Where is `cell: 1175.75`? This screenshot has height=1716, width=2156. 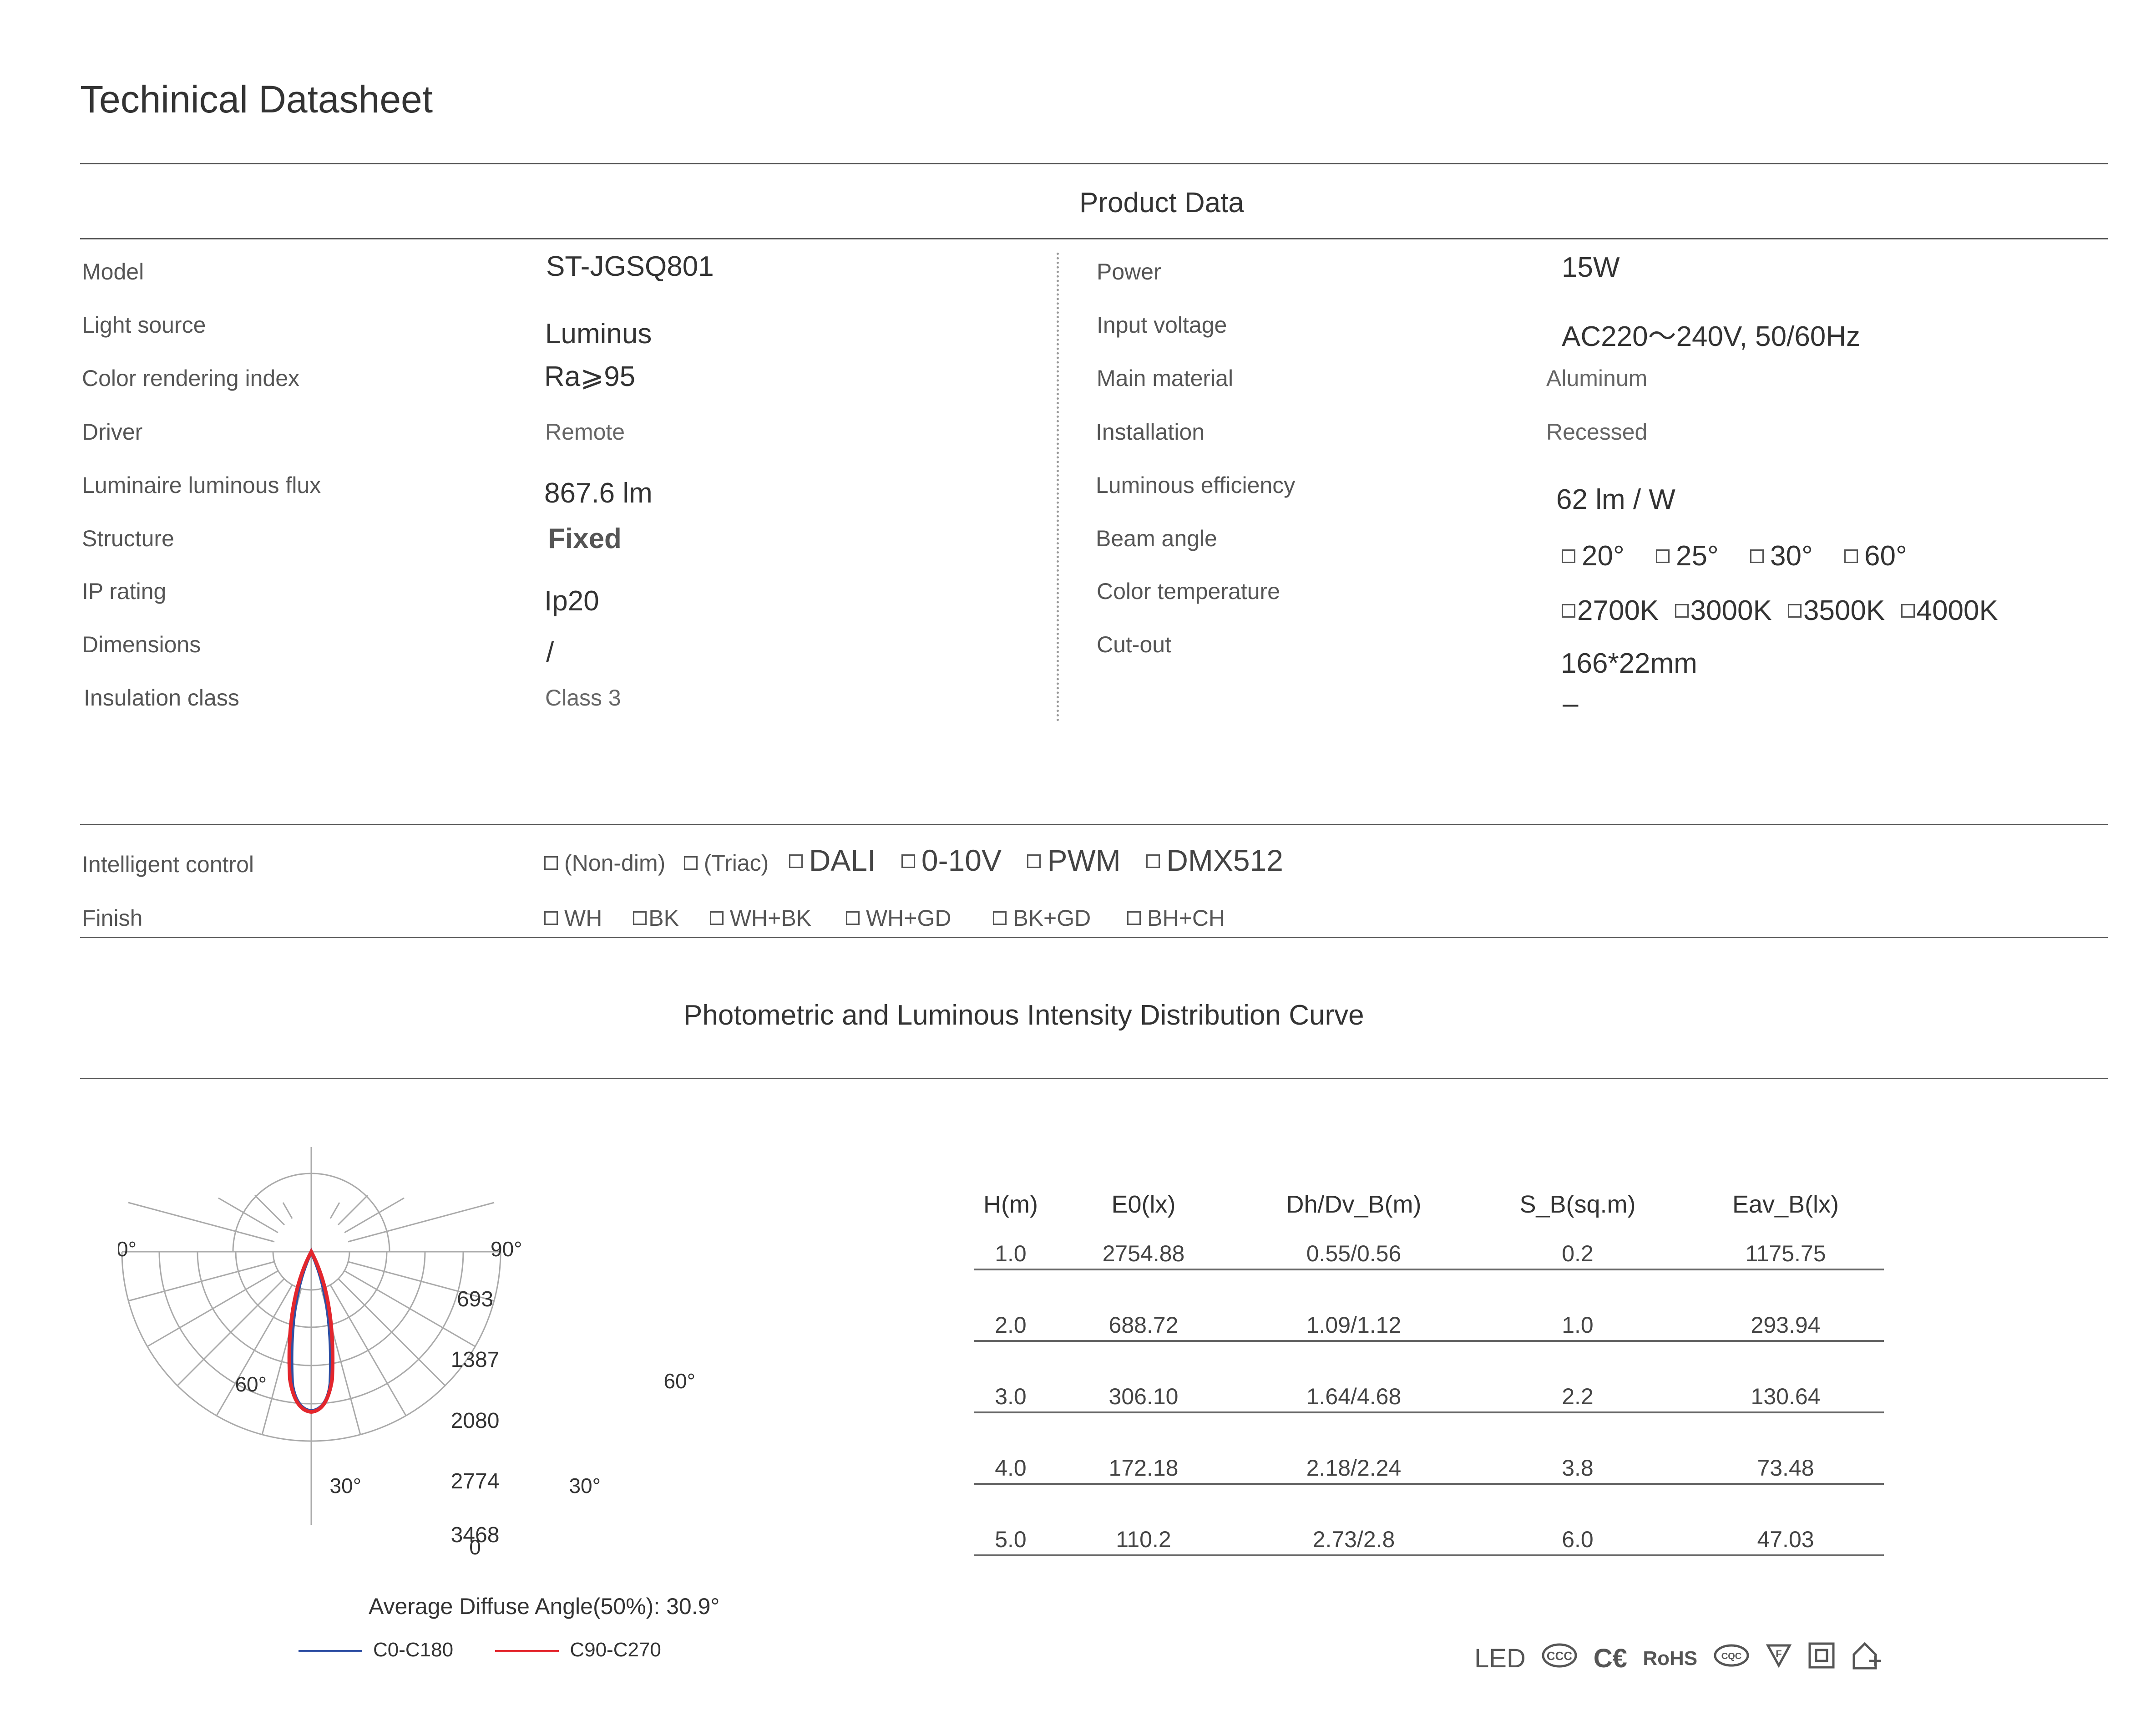 cell: 1175.75 is located at coordinates (1786, 1250).